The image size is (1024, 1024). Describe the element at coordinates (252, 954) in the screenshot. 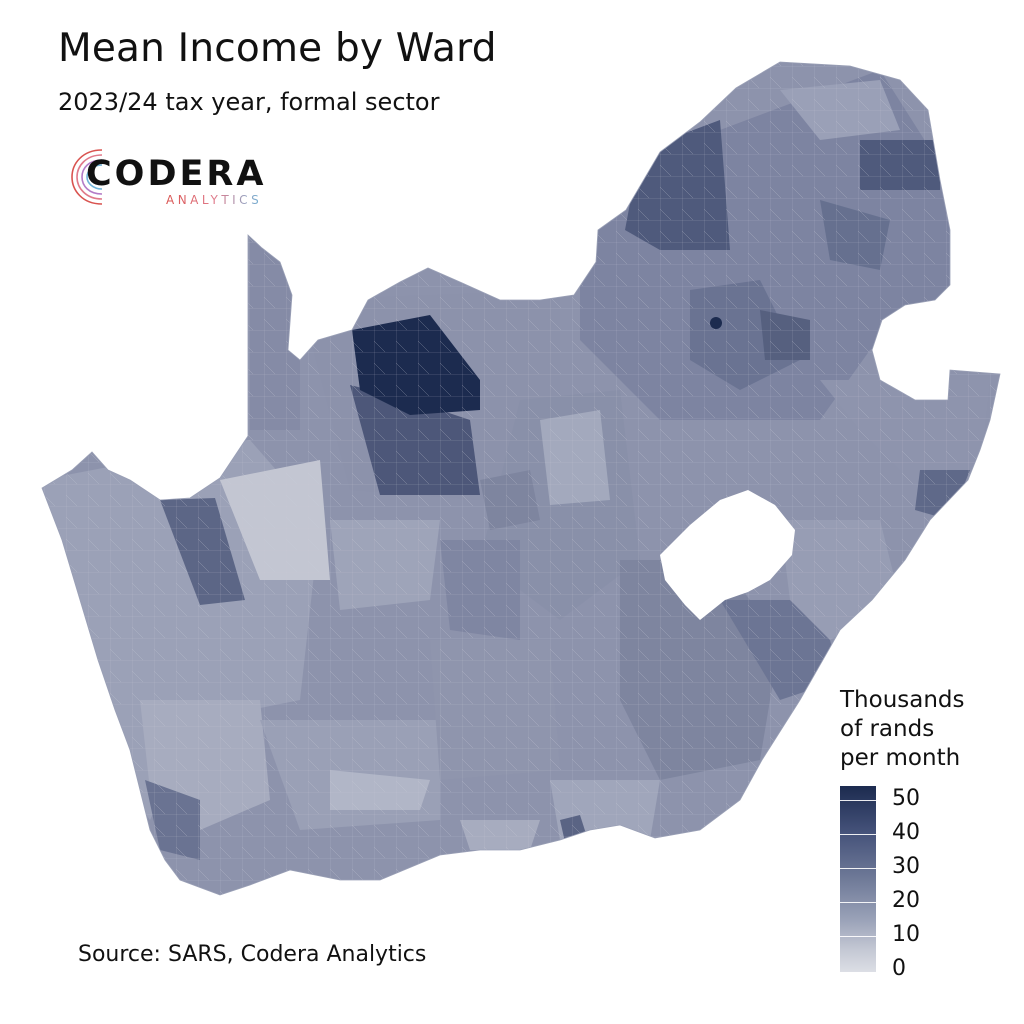

I see `source-note: Source: SARS, Codera Analytics` at that location.